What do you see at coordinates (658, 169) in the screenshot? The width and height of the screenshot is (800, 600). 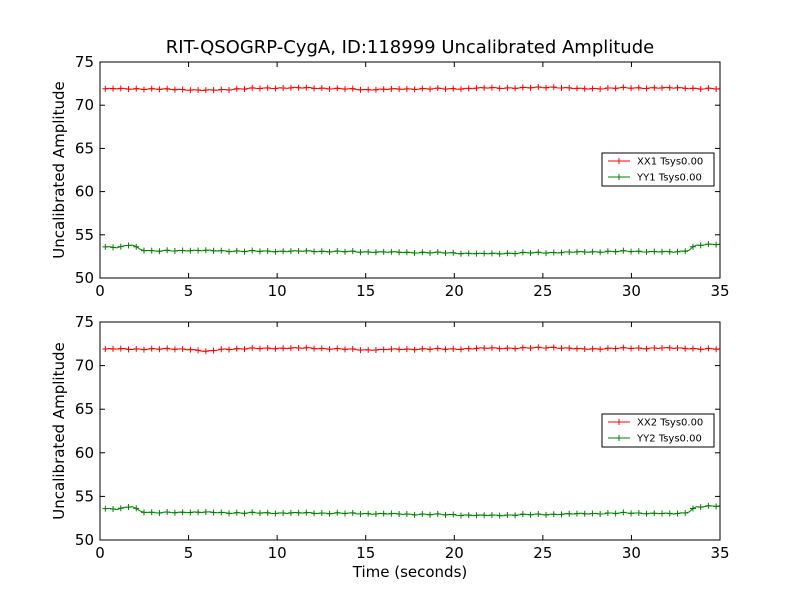 I see `legend-box` at bounding box center [658, 169].